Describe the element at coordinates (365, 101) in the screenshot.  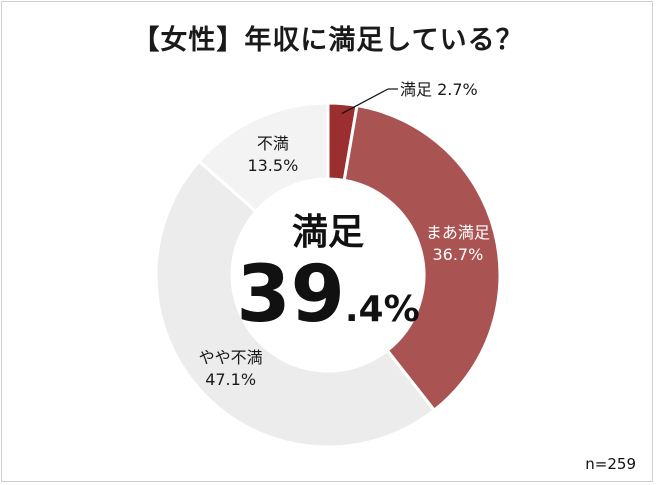
I see `leader-line-satisfied` at that location.